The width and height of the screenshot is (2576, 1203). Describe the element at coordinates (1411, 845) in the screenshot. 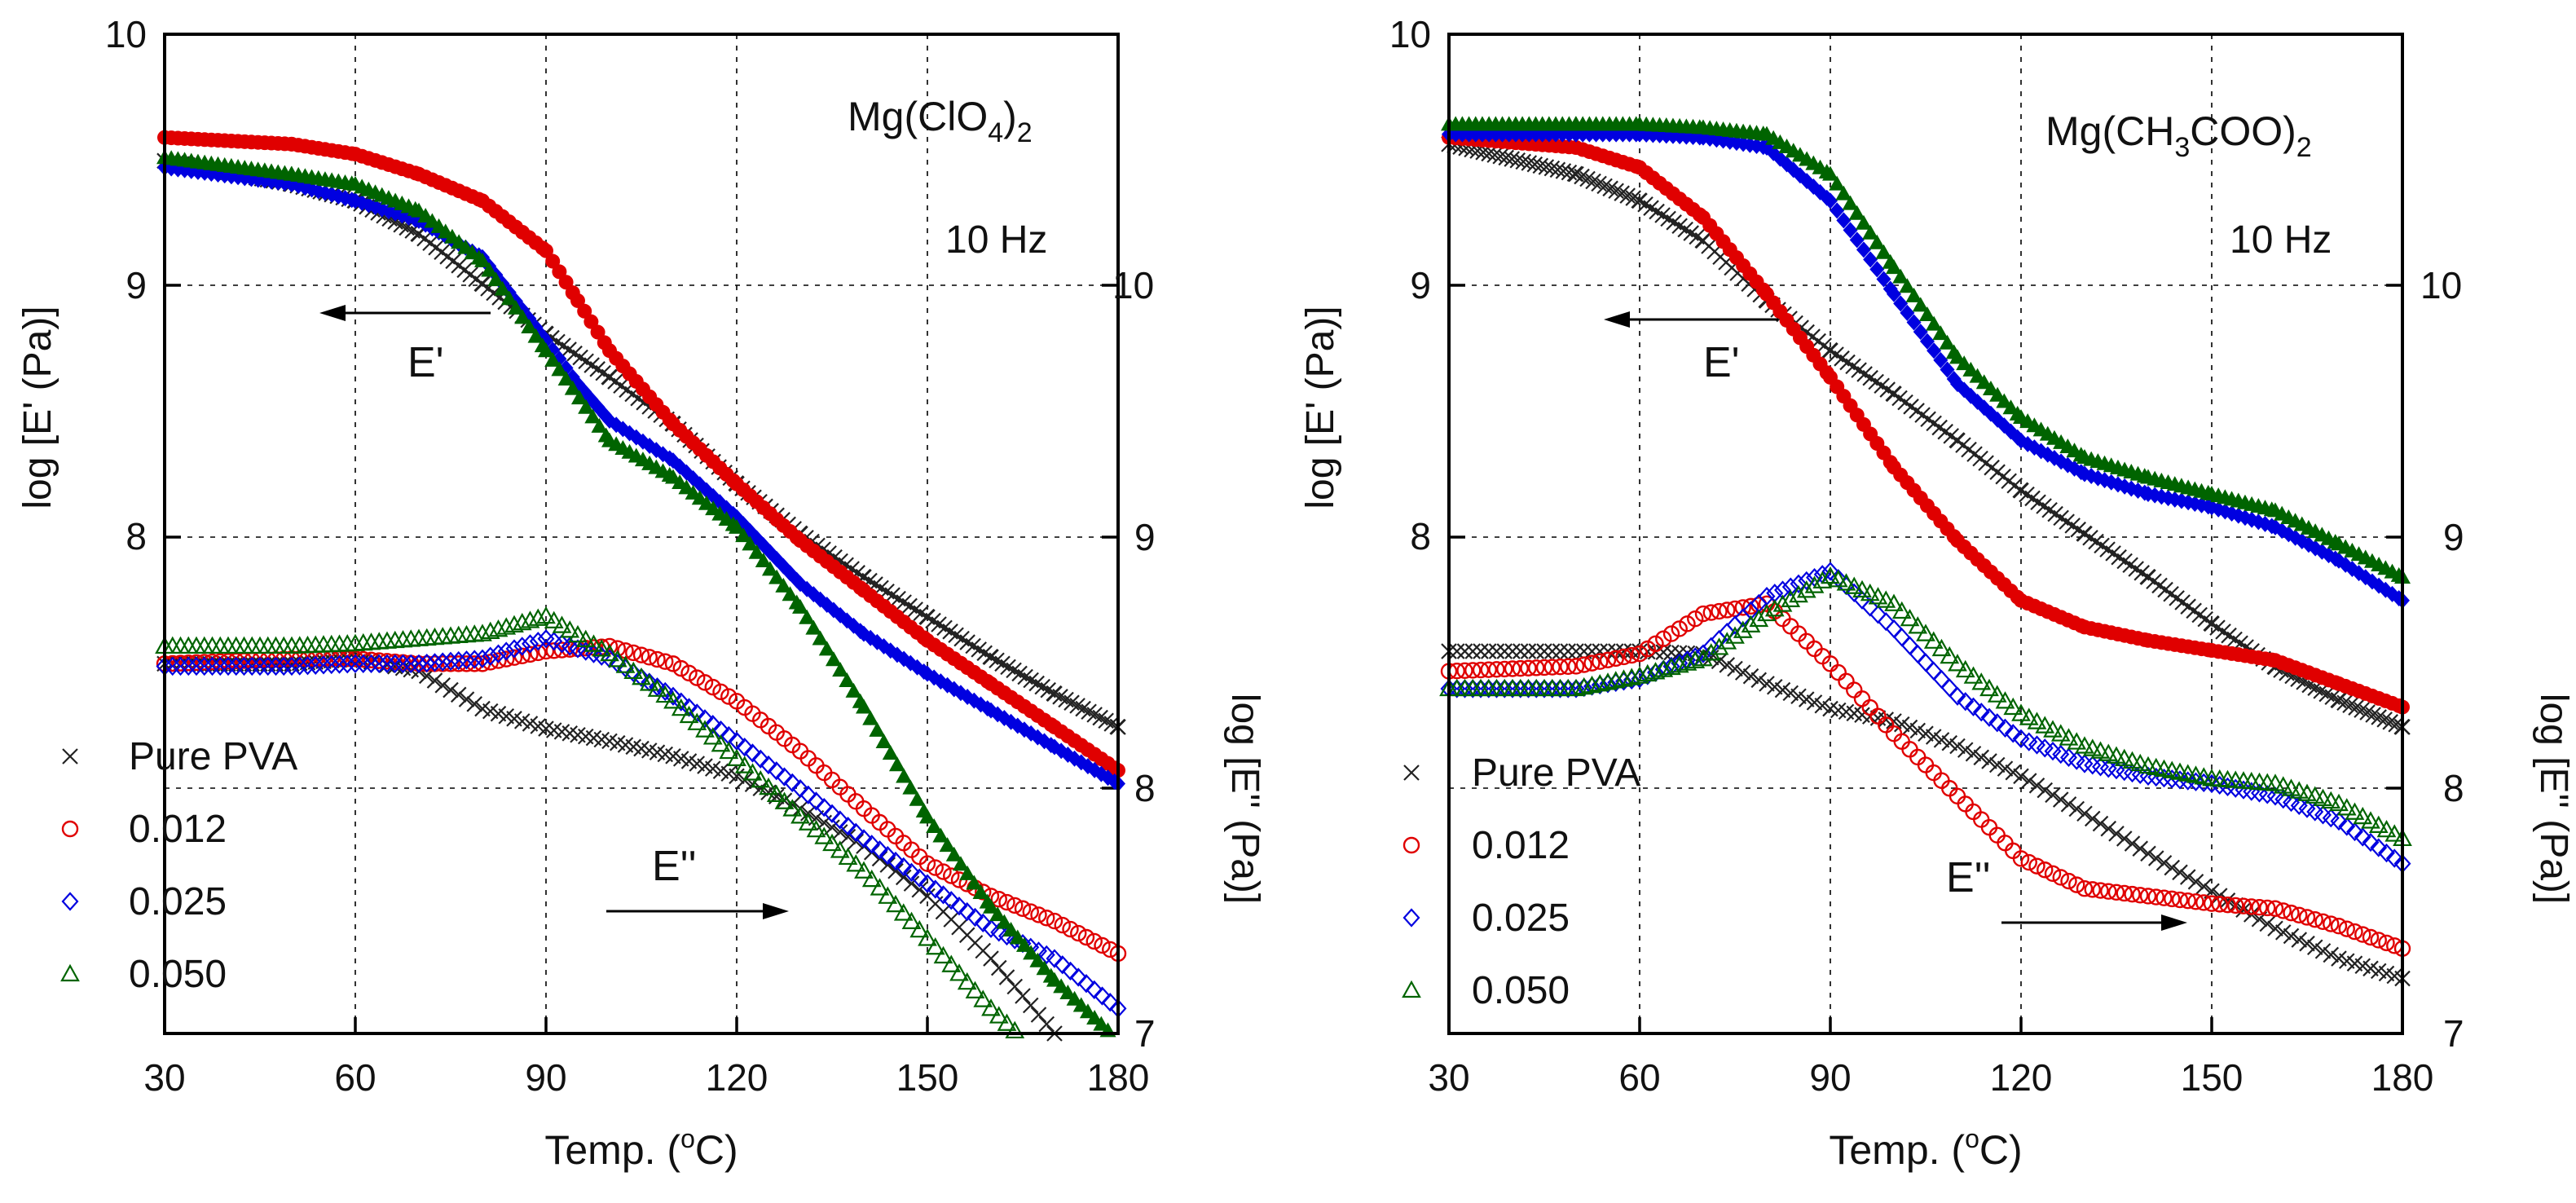

I see `legend-marker-circle-icon` at that location.